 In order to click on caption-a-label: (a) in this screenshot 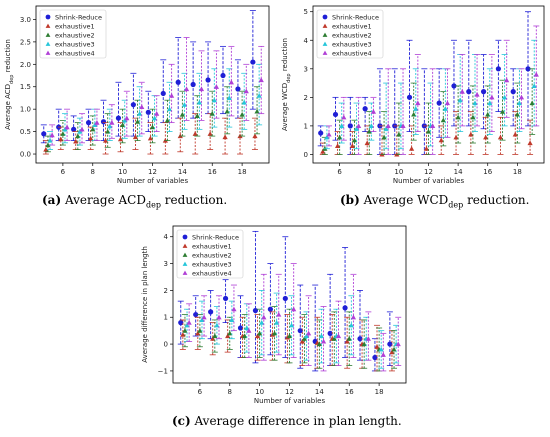, I will do `click(52, 200)`.